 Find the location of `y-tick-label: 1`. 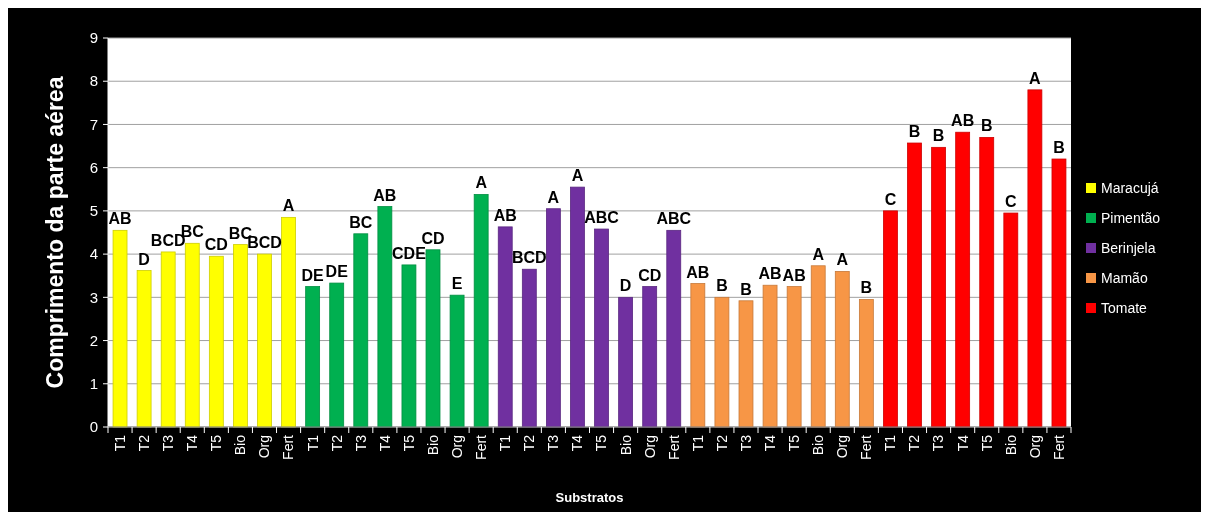

y-tick-label: 1 is located at coordinates (93, 384).